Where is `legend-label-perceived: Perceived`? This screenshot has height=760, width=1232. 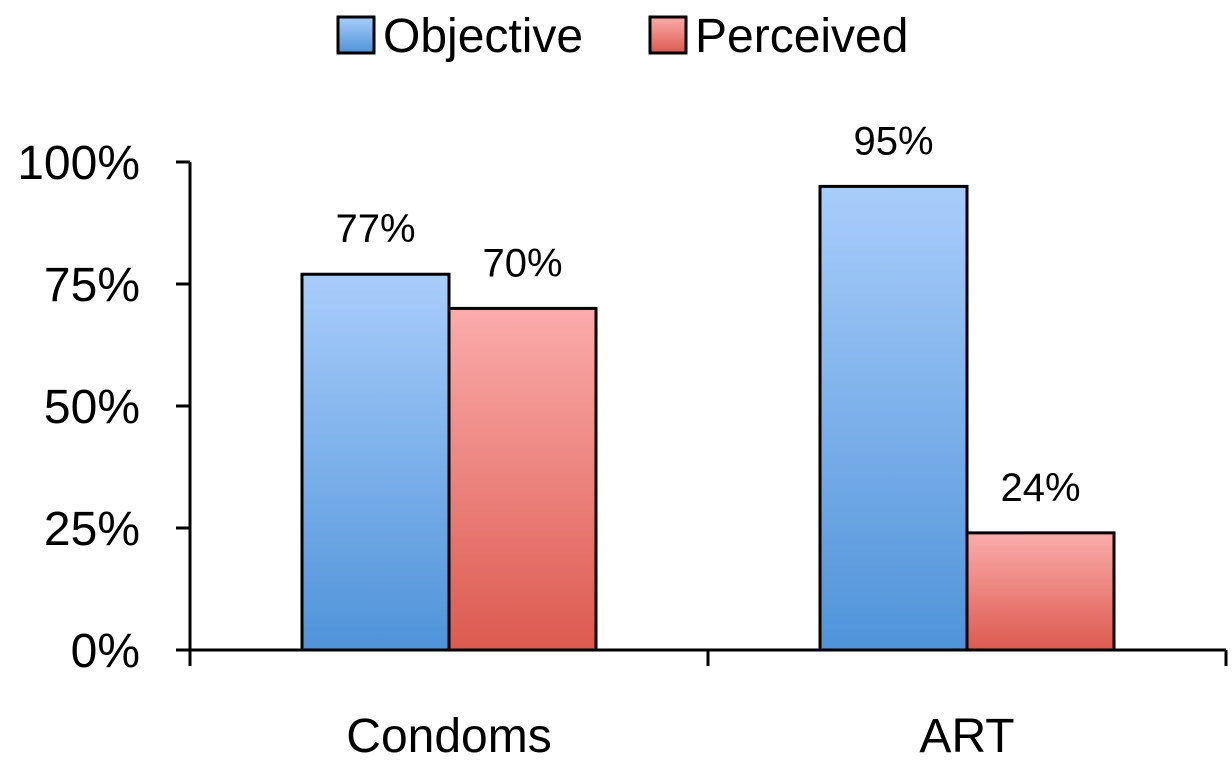 legend-label-perceived: Perceived is located at coordinates (801, 36).